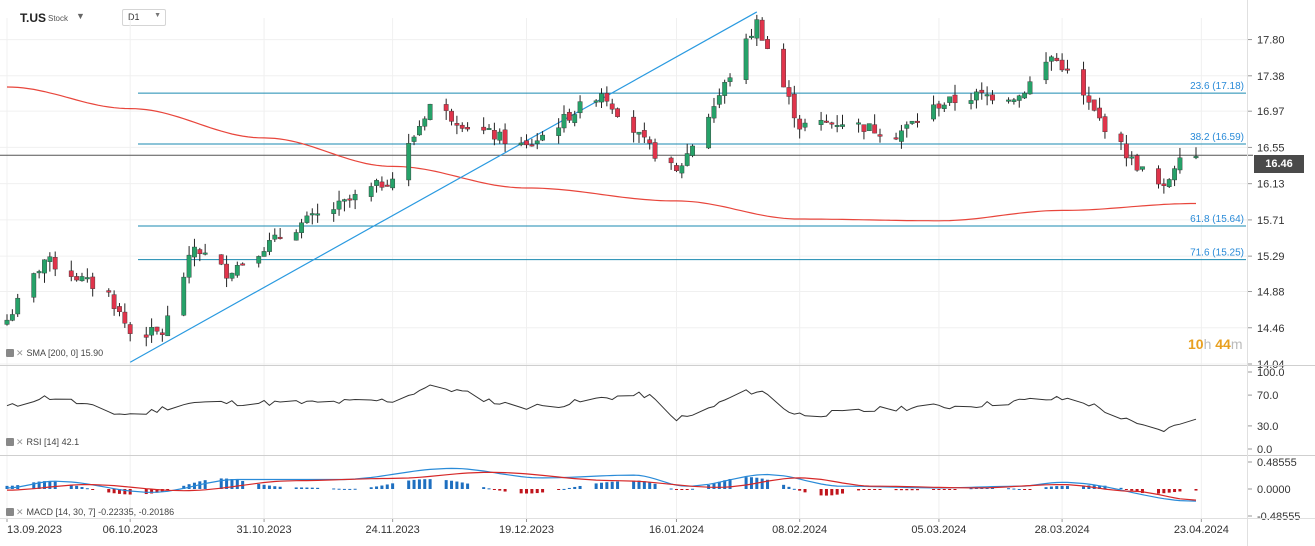 The image size is (1315, 546). I want to click on date-tick-label: 06.10.2023, so click(130, 530).